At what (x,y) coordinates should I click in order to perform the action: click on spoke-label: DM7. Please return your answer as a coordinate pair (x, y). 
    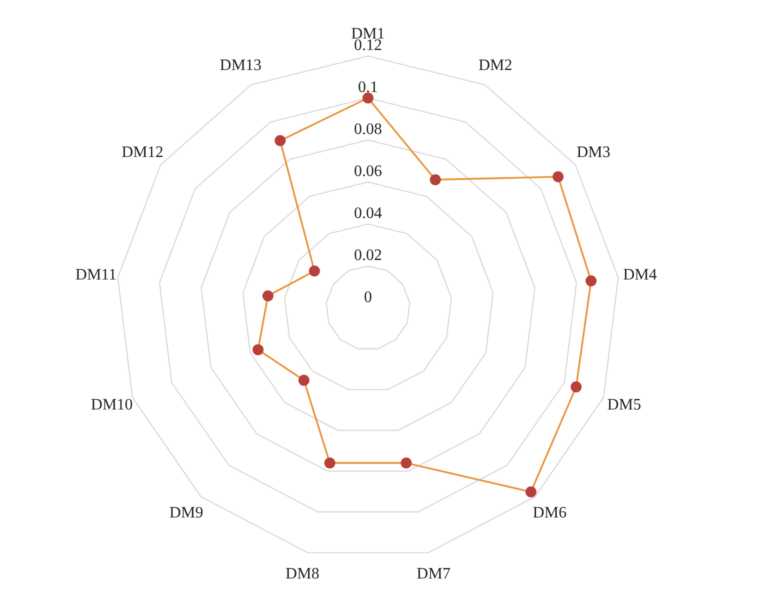
    Looking at the image, I should click on (433, 574).